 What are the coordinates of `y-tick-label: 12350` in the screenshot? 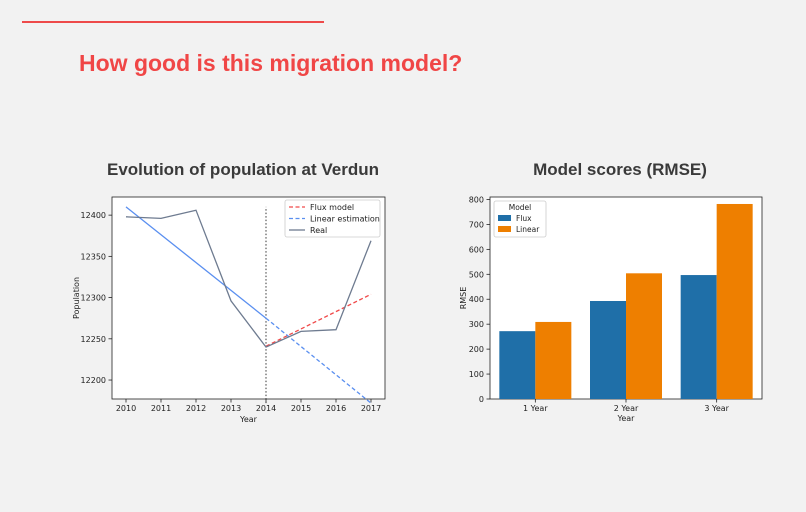 It's located at (93, 256).